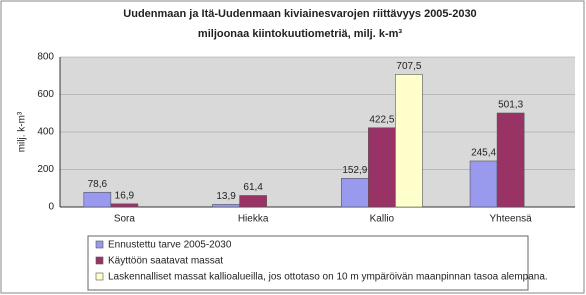 The width and height of the screenshot is (586, 295). I want to click on chart-subtitle: miljoonaa kiintokuutiometriä, milj. k-m³, so click(300, 34).